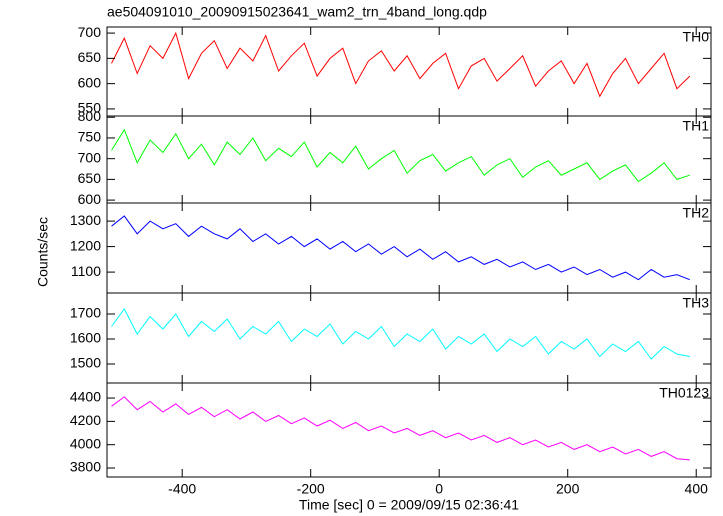 The image size is (723, 516). Describe the element at coordinates (90, 108) in the screenshot. I see `y-tick-label: 550` at that location.